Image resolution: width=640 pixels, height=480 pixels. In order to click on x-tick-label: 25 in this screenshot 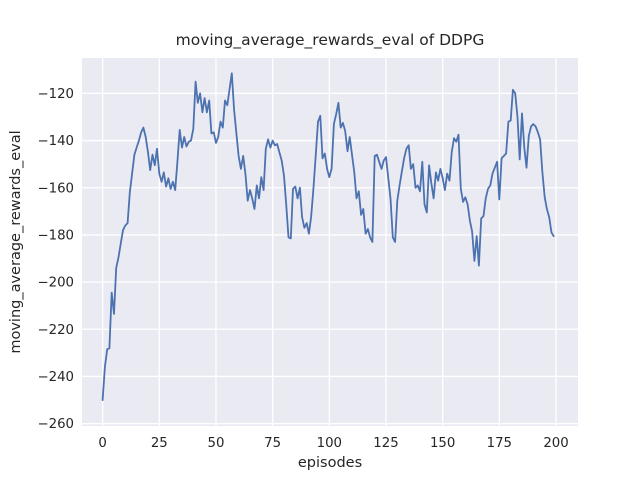, I will do `click(159, 443)`.